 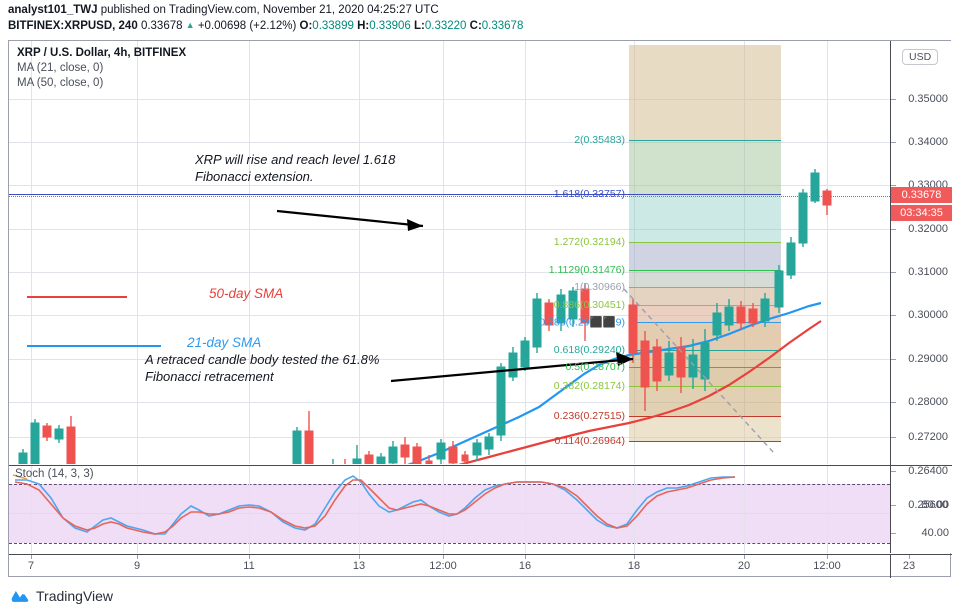 I want to click on tradingview-logo-icon, so click(x=20, y=596).